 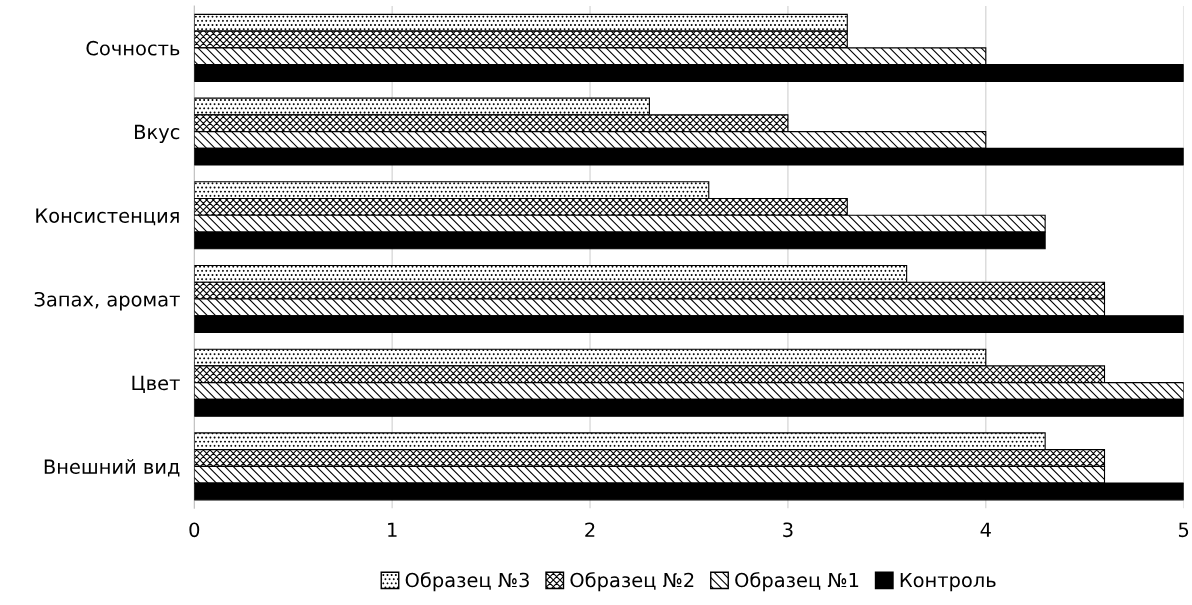 What do you see at coordinates (133, 48) in the screenshot?
I see `y-tick-label: Сочность` at bounding box center [133, 48].